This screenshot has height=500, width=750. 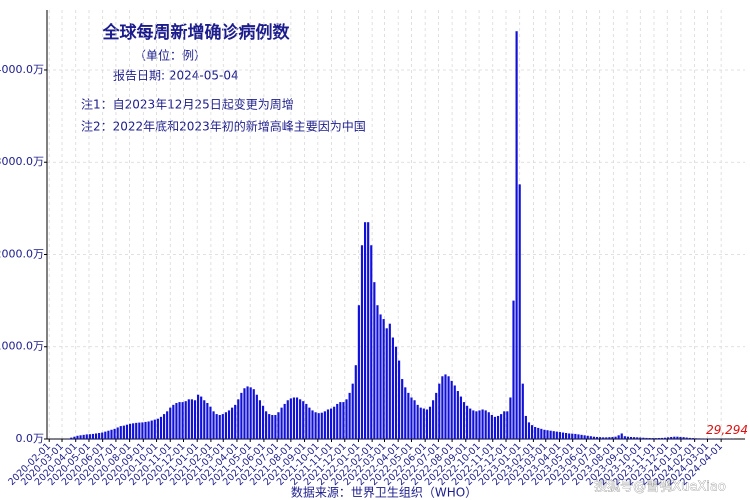 I want to click on y-tick-label: 2000.0万, so click(x=22, y=253).